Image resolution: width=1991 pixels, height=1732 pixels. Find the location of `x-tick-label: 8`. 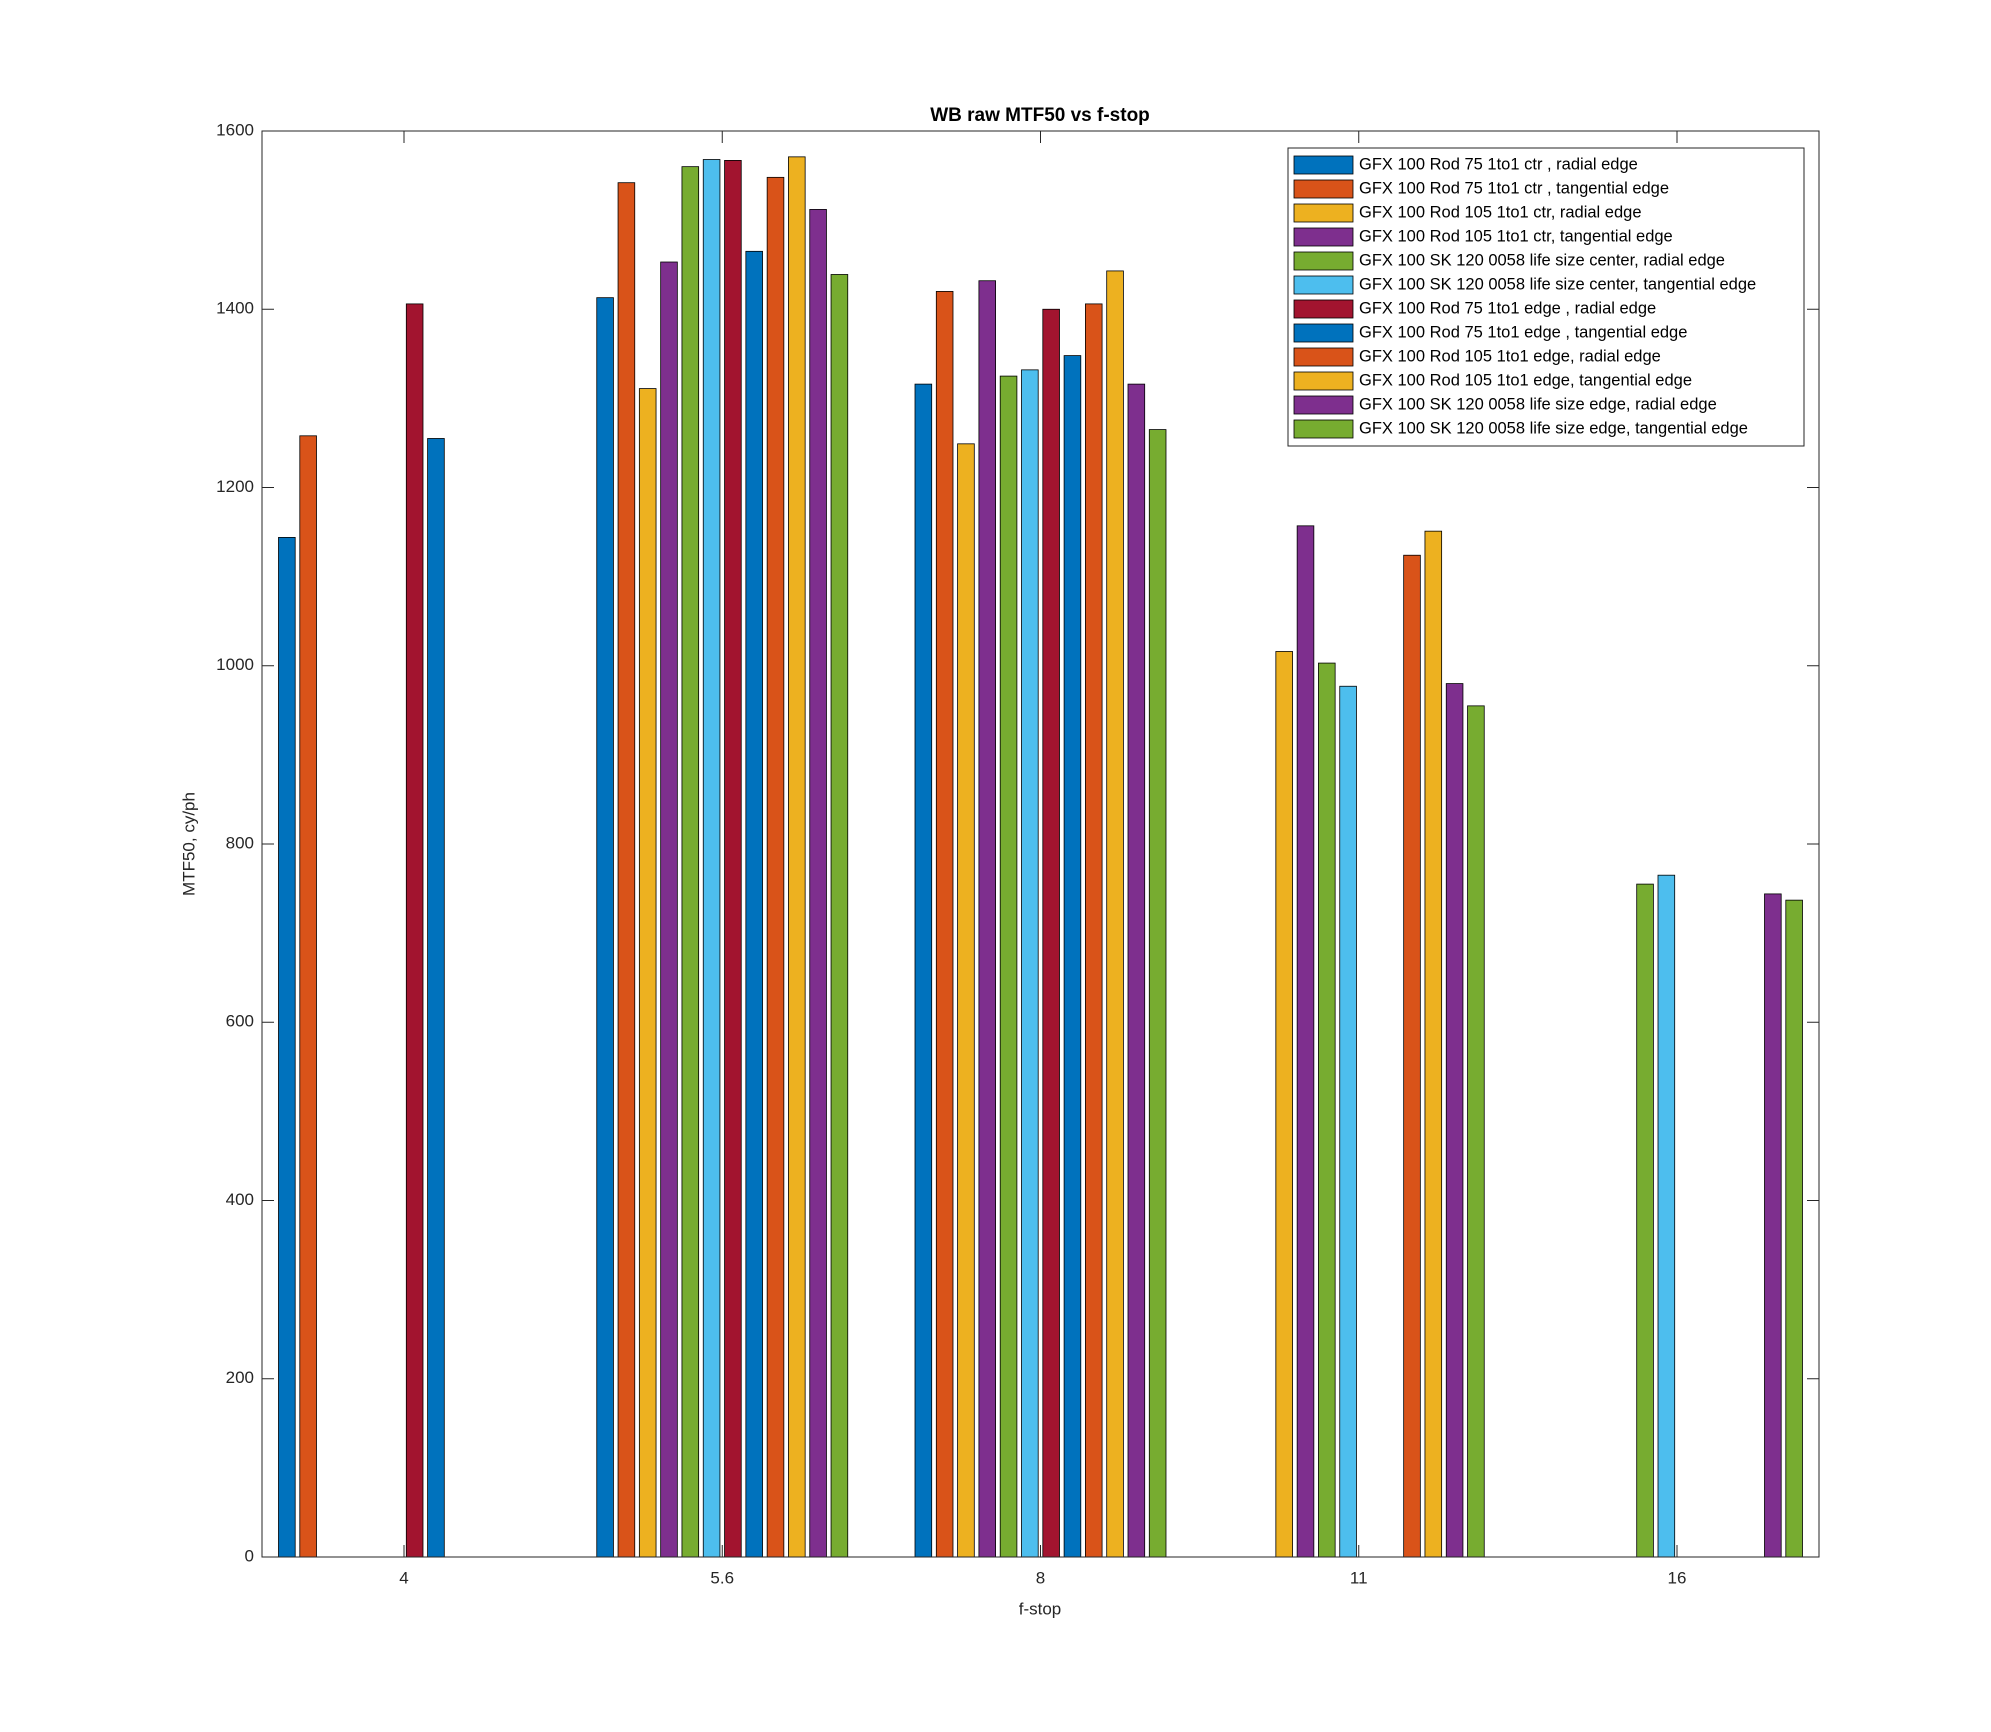

x-tick-label: 8 is located at coordinates (1040, 1577).